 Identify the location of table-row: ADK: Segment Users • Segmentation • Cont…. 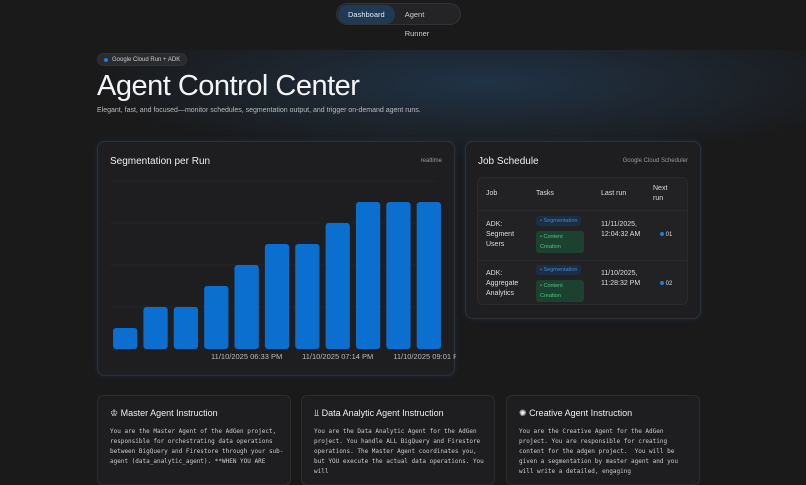
(582, 234).